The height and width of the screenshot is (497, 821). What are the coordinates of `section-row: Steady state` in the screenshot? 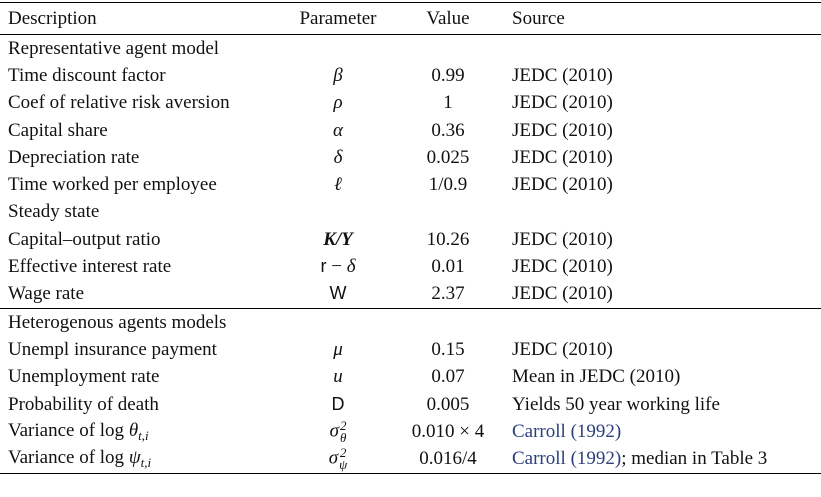 It's located at (410, 212).